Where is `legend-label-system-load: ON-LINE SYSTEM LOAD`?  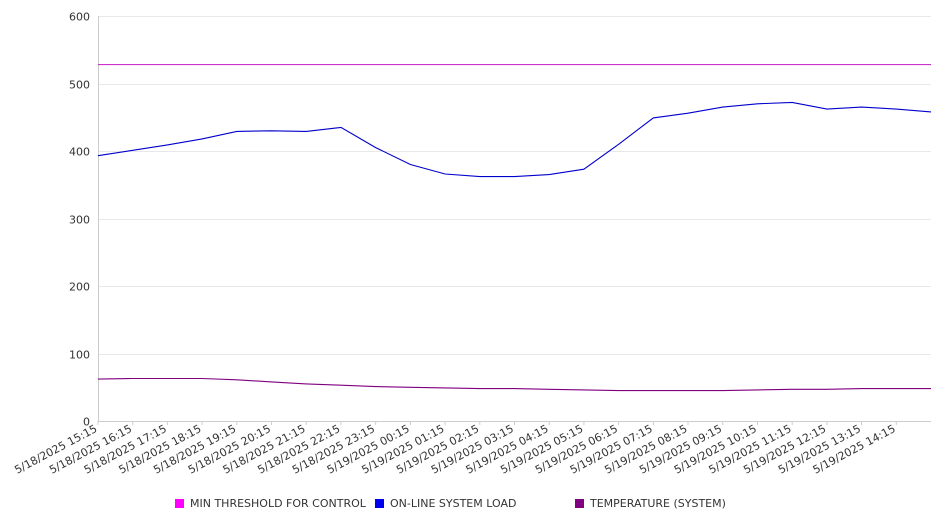 legend-label-system-load: ON-LINE SYSTEM LOAD is located at coordinates (453, 503).